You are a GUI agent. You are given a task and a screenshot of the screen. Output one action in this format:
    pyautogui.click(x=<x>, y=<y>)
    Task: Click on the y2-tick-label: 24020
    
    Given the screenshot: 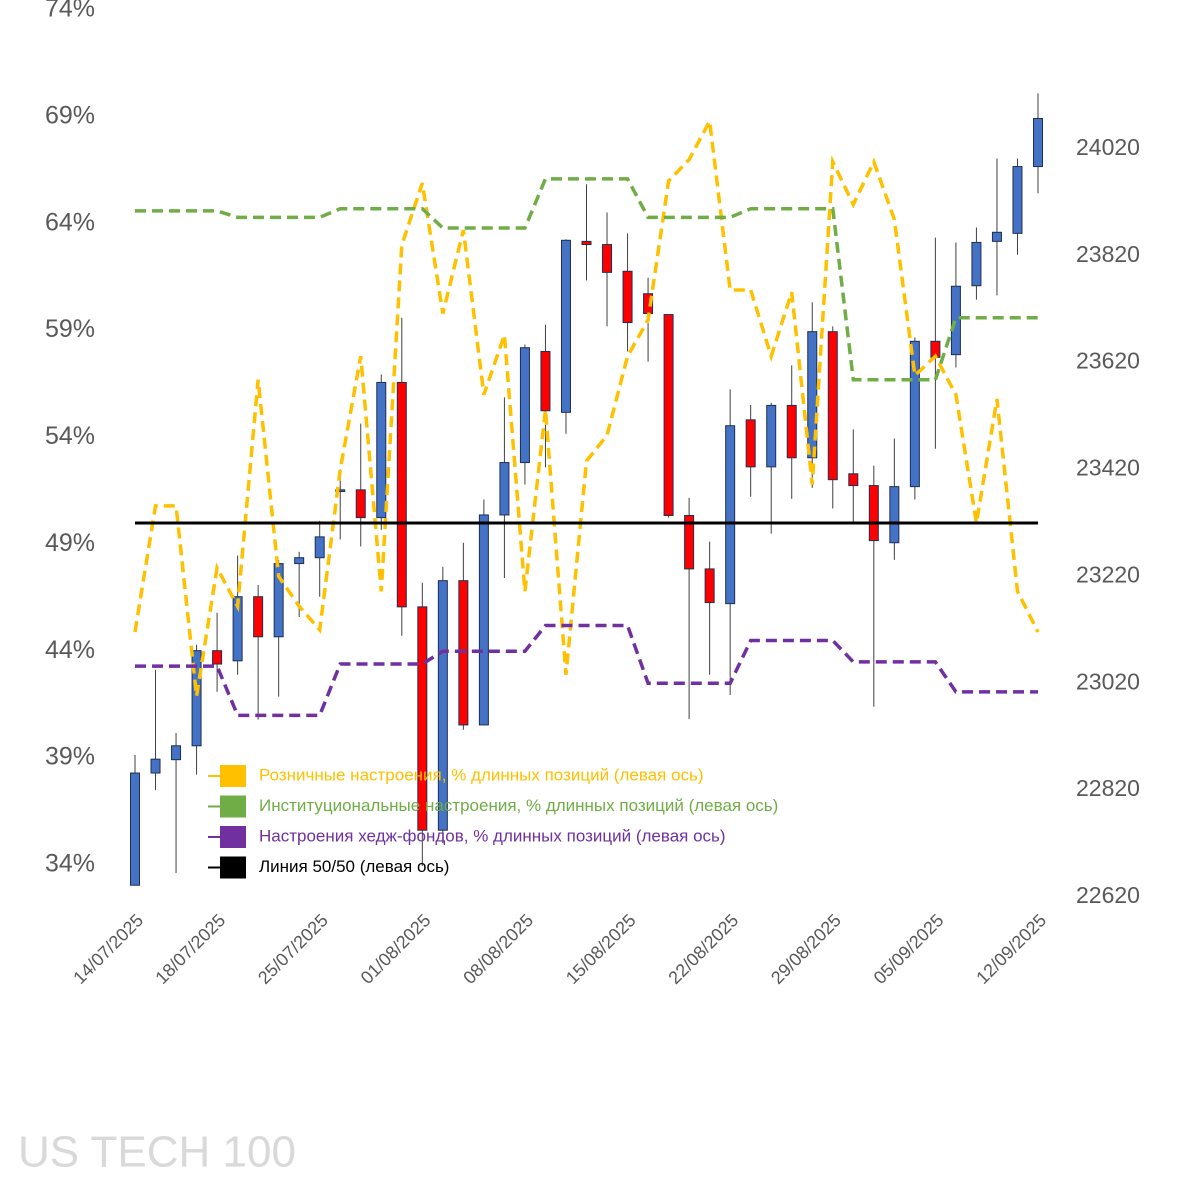 What is the action you would take?
    pyautogui.click(x=1108, y=147)
    